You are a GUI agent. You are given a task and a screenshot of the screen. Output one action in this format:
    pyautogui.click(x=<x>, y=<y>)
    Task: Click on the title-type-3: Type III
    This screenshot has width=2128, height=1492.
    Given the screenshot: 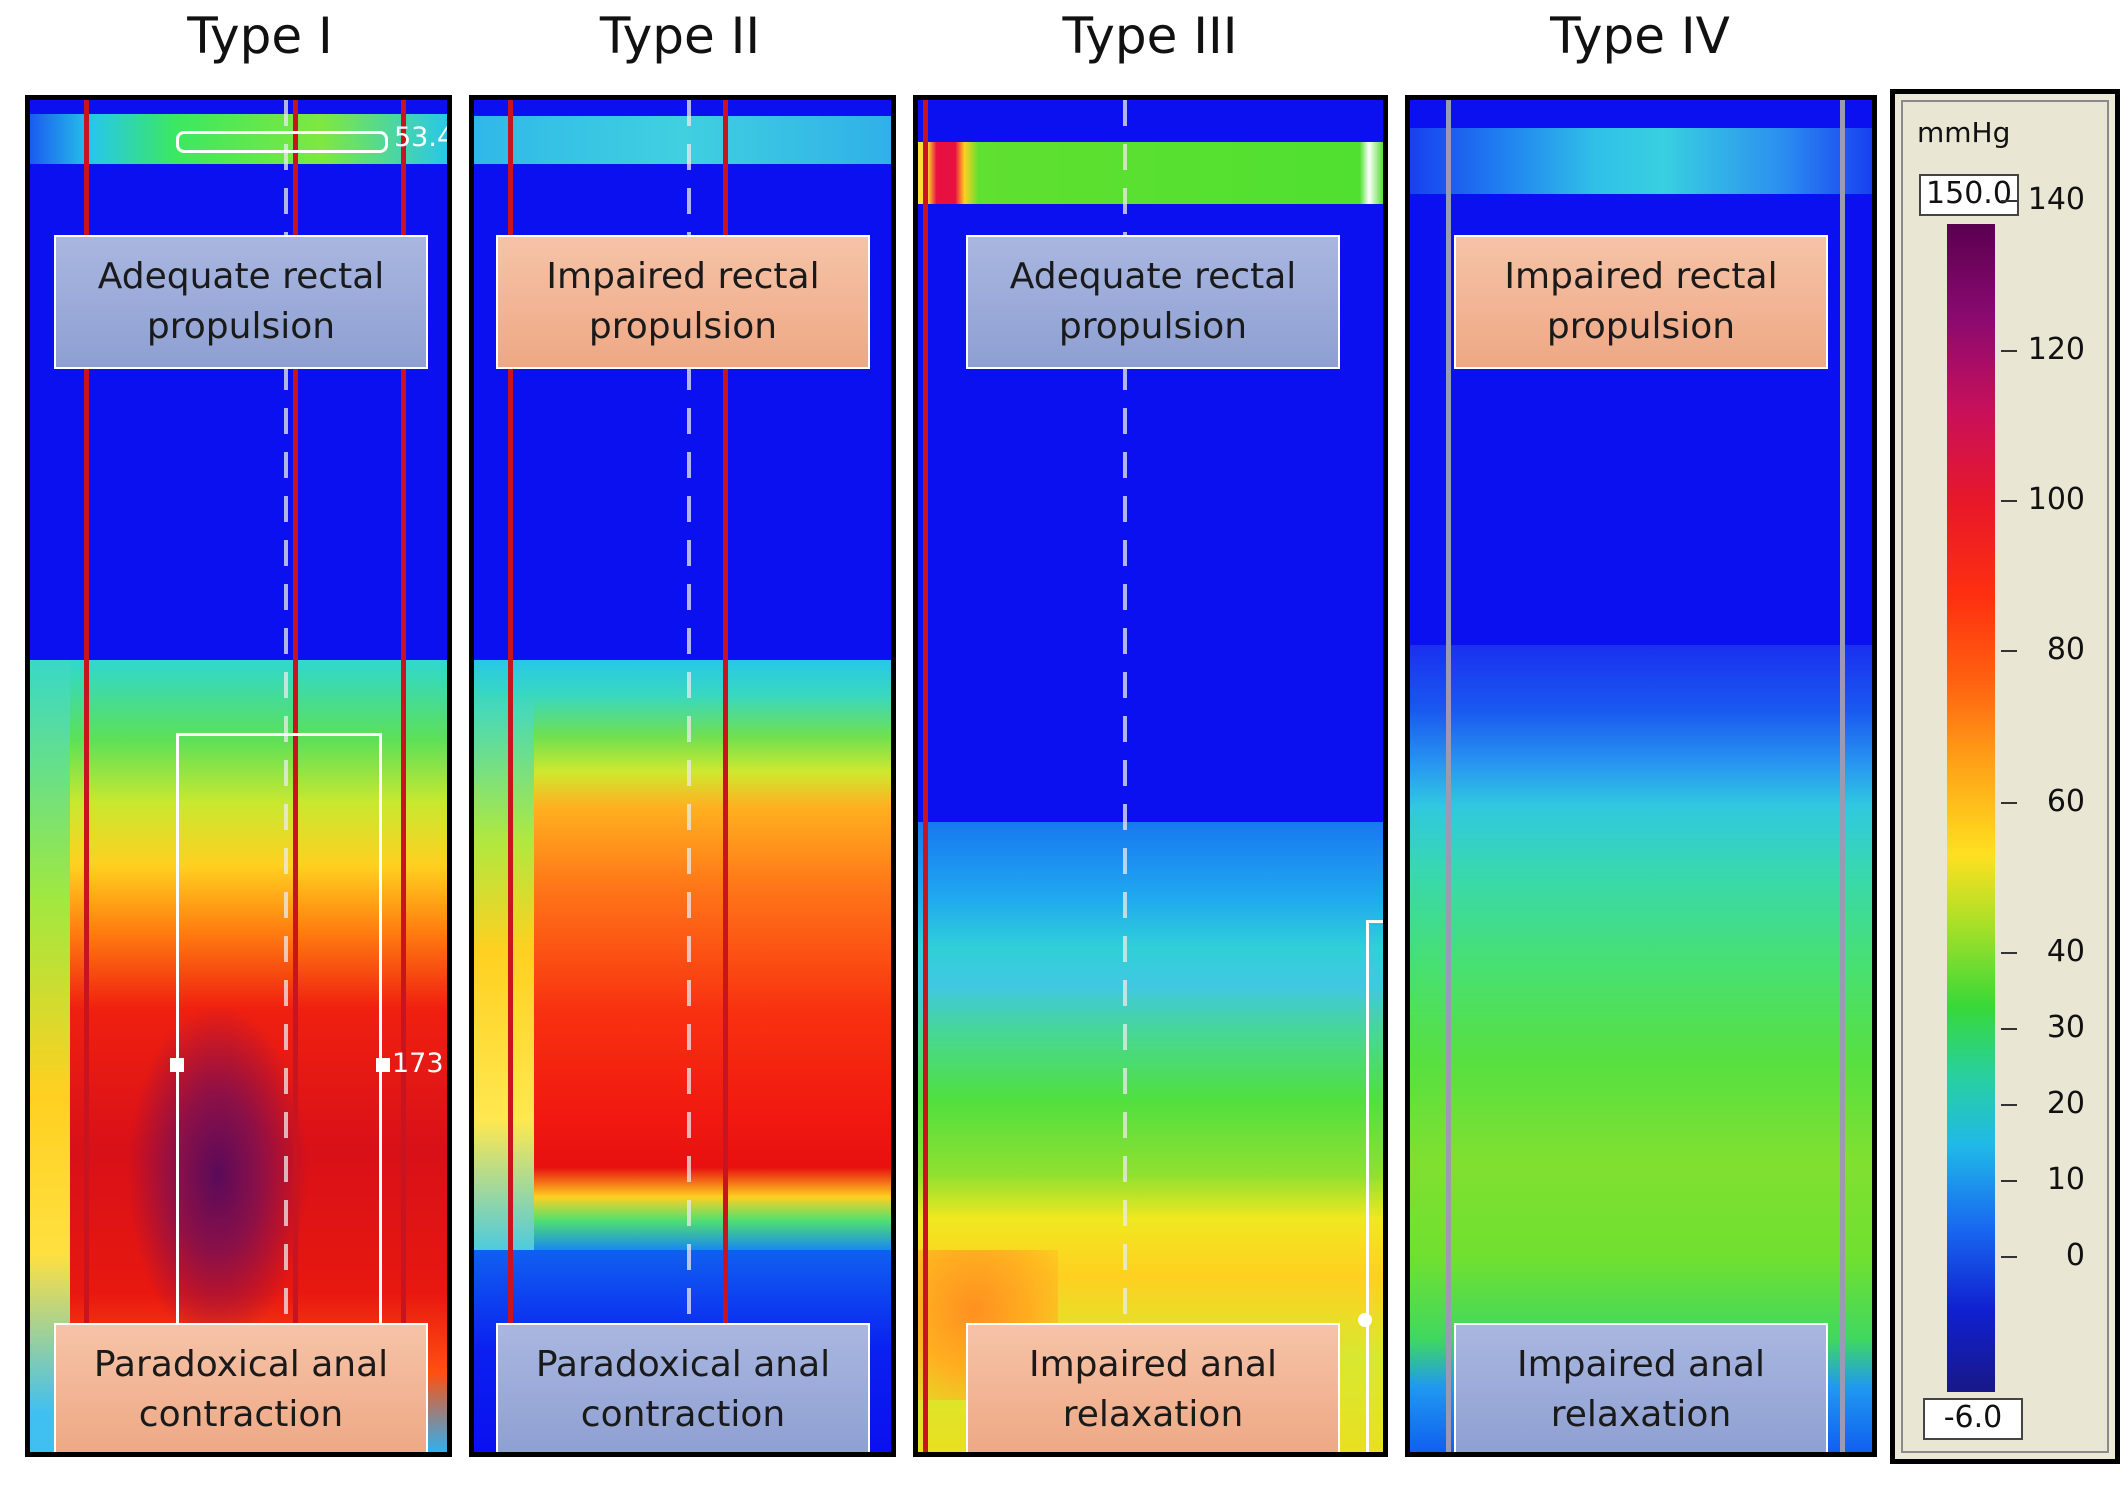 What is the action you would take?
    pyautogui.click(x=1150, y=36)
    